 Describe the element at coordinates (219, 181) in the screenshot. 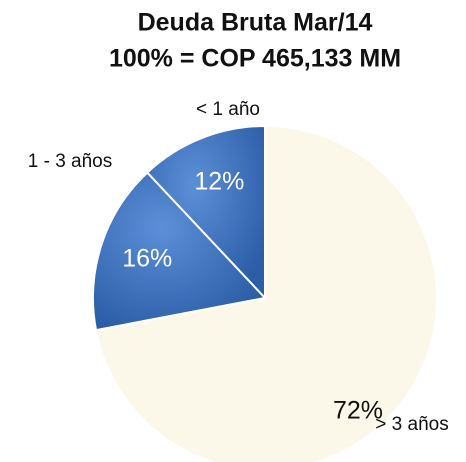

I see `value-label: 12%` at that location.